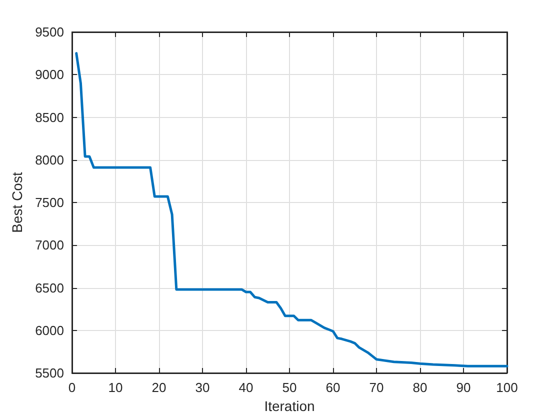 This screenshot has width=560, height=420. I want to click on x-tick-label: 0, so click(72, 387).